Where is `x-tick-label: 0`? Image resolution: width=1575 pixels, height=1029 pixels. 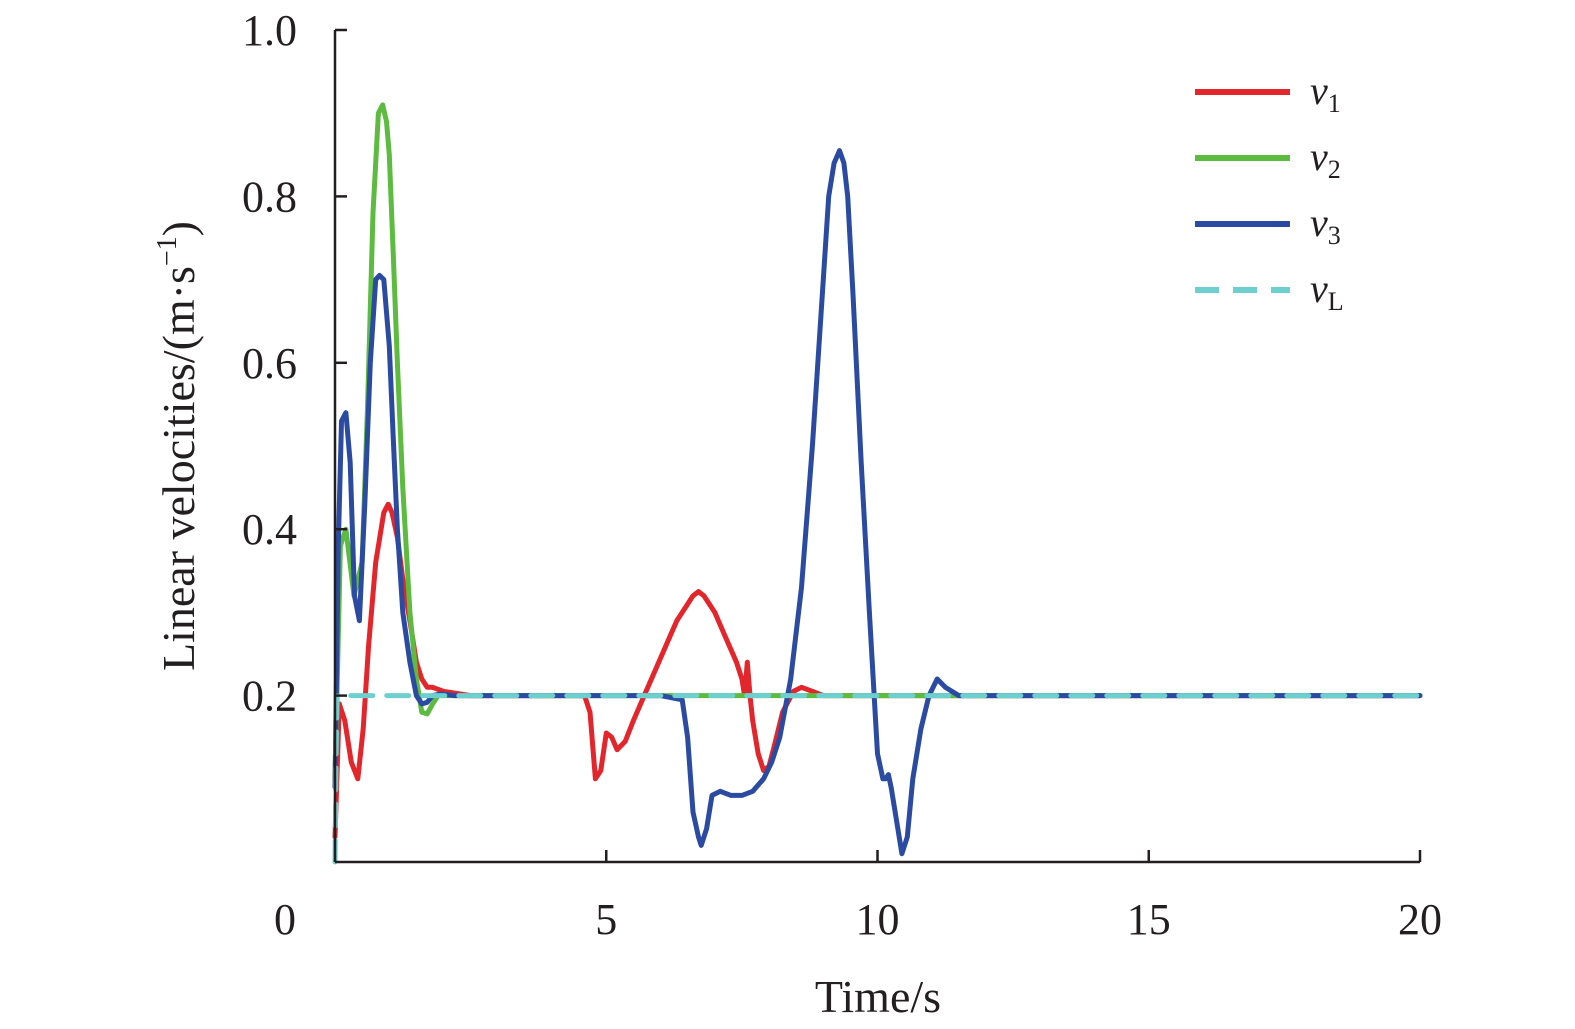 x-tick-label: 0 is located at coordinates (285, 919).